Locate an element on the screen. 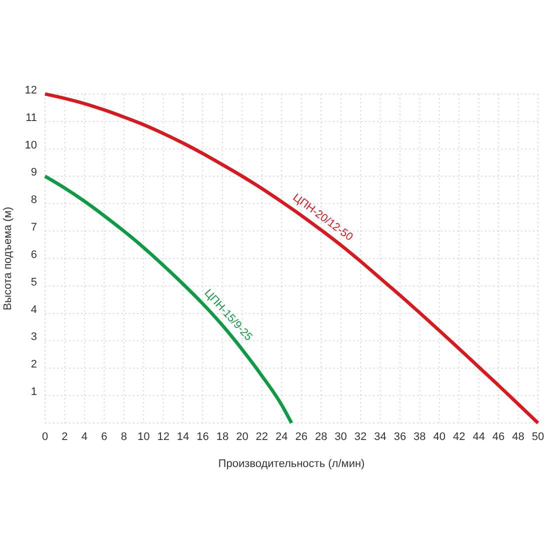 The height and width of the screenshot is (550, 550). x-tick-label: 8 is located at coordinates (123, 436).